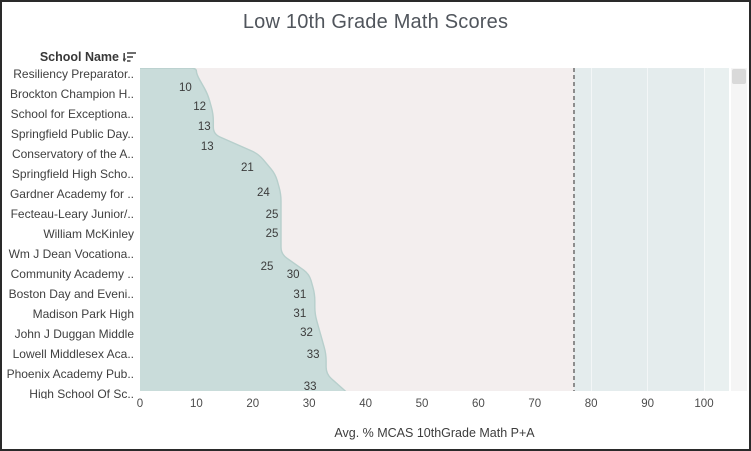 This screenshot has height=451, width=751. I want to click on row-label-school: Springfield High Scho.., so click(72, 174).